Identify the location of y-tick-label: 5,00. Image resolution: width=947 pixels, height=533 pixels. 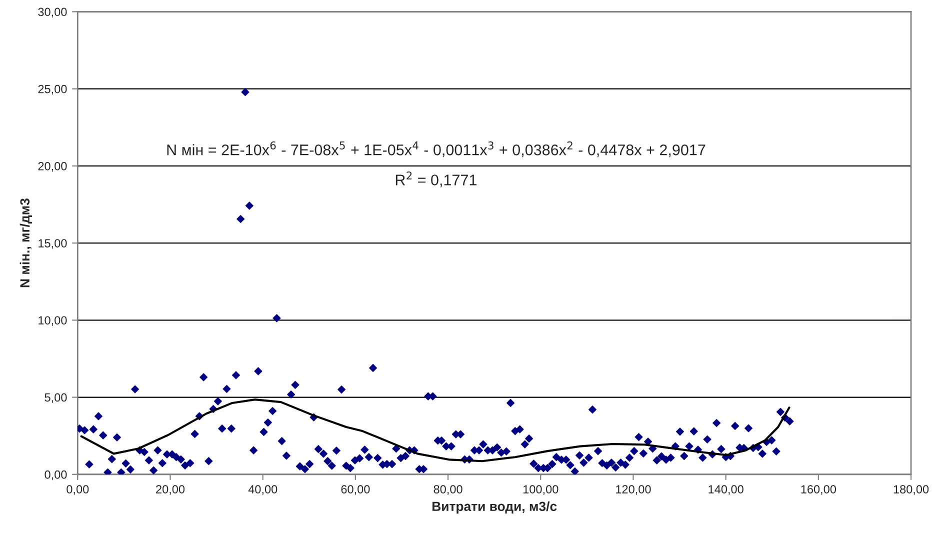
(55, 398).